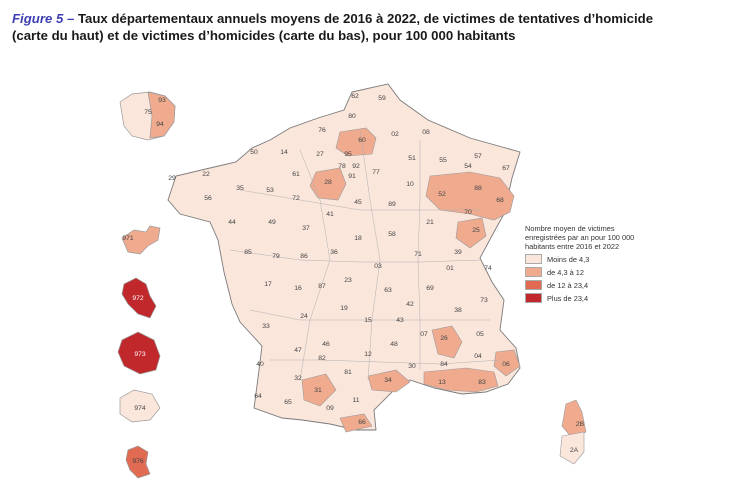 The height and width of the screenshot is (486, 741). What do you see at coordinates (348, 280) in the screenshot?
I see `dept-label-23: 23` at bounding box center [348, 280].